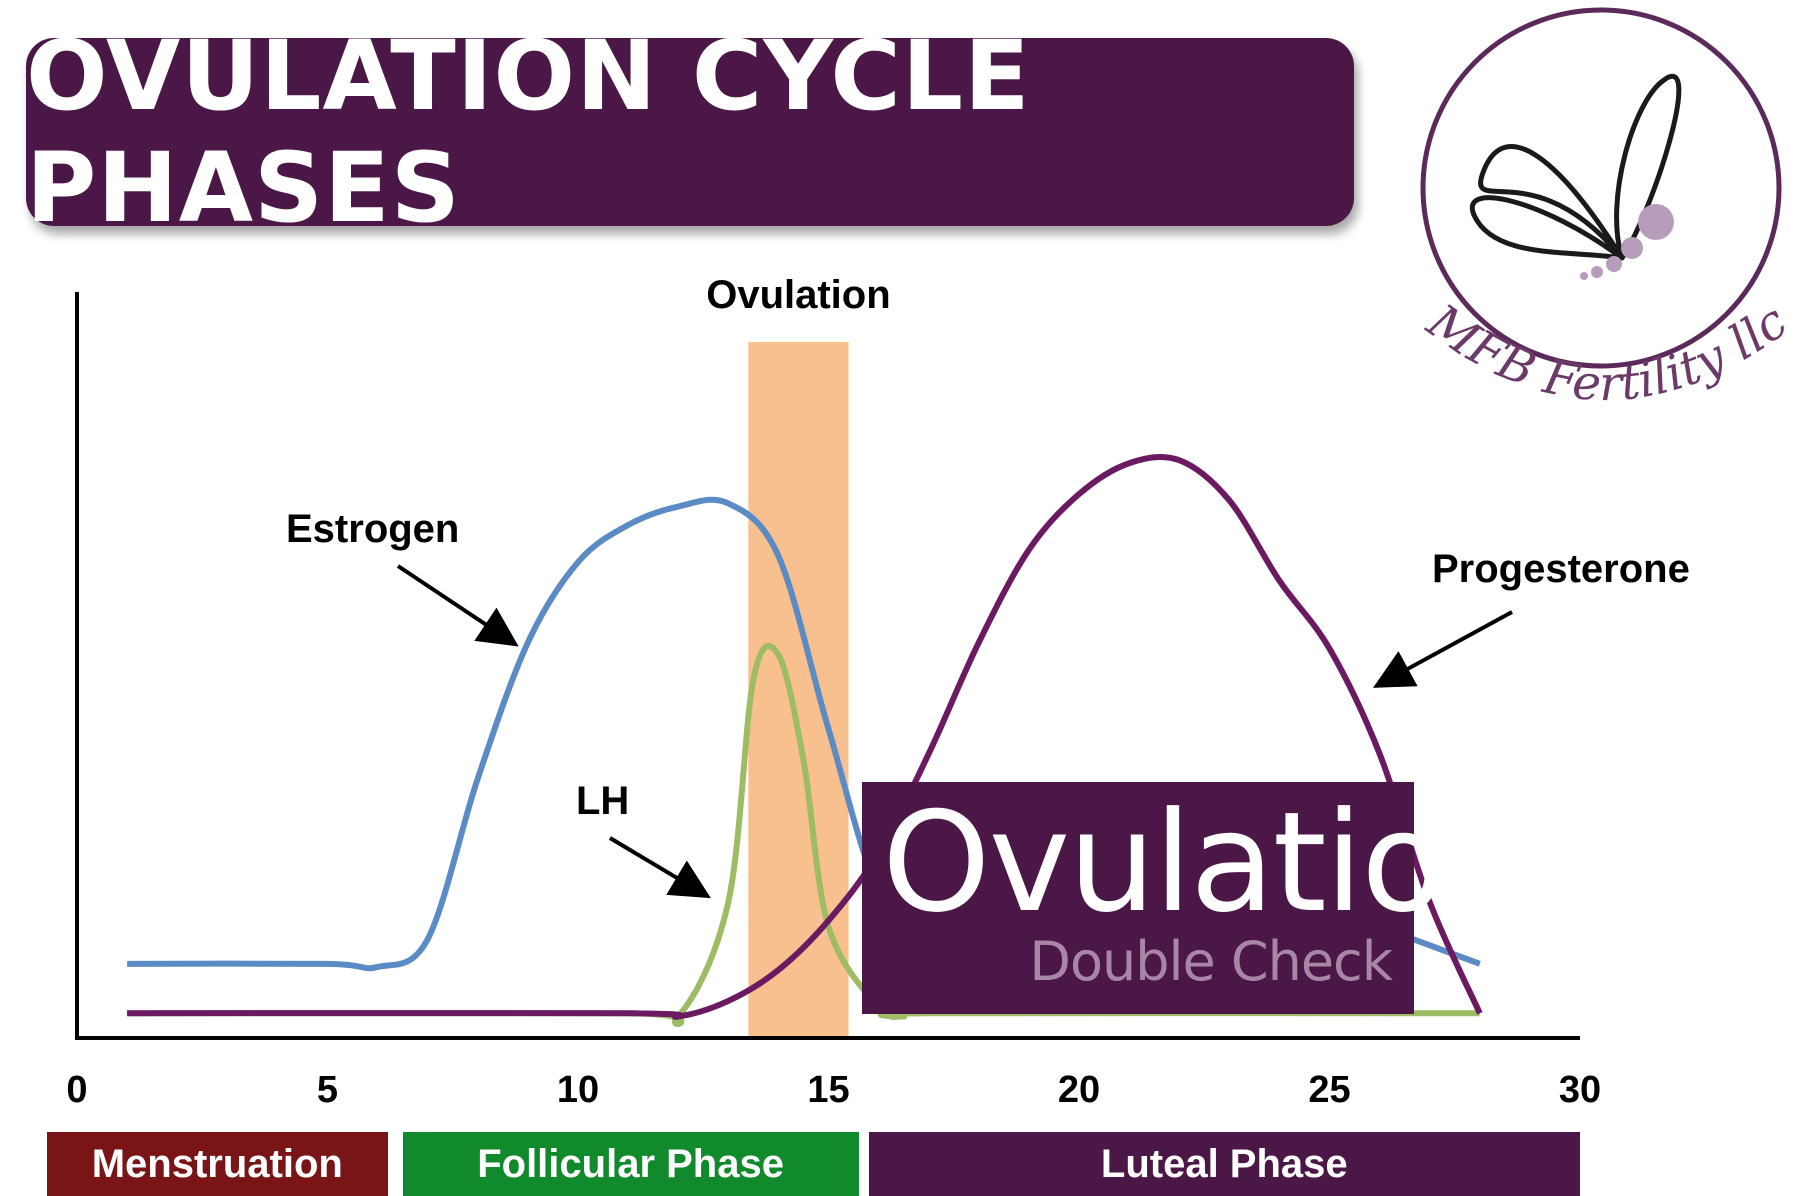 The width and height of the screenshot is (1807, 1196). I want to click on x-tick-label: 5, so click(327, 1090).